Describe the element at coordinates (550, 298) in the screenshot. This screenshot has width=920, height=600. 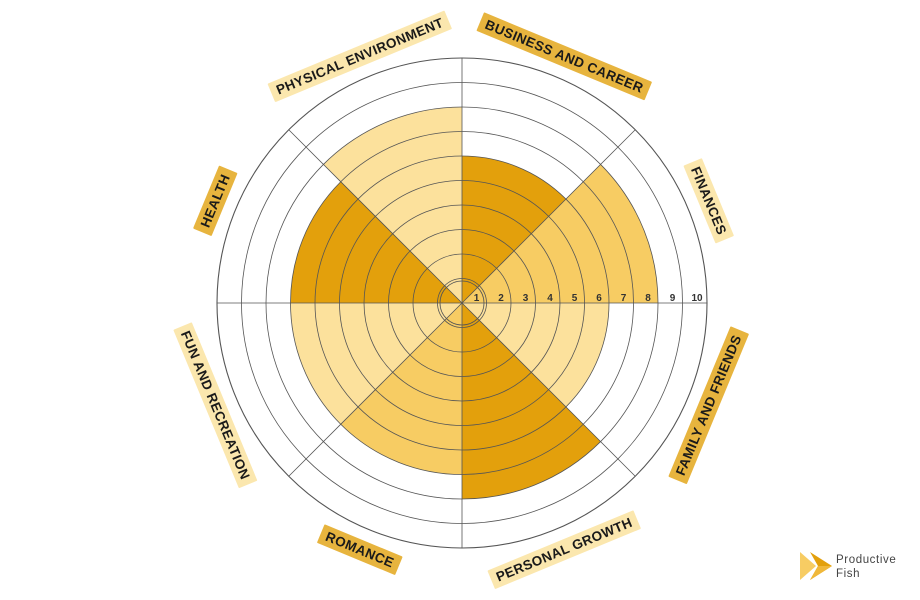
I see `tick-label-4: 4` at that location.